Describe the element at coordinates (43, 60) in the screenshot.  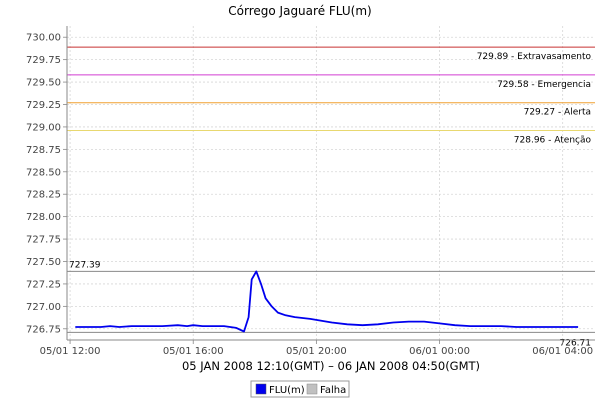
I see `y-tick-label: 729.75` at that location.